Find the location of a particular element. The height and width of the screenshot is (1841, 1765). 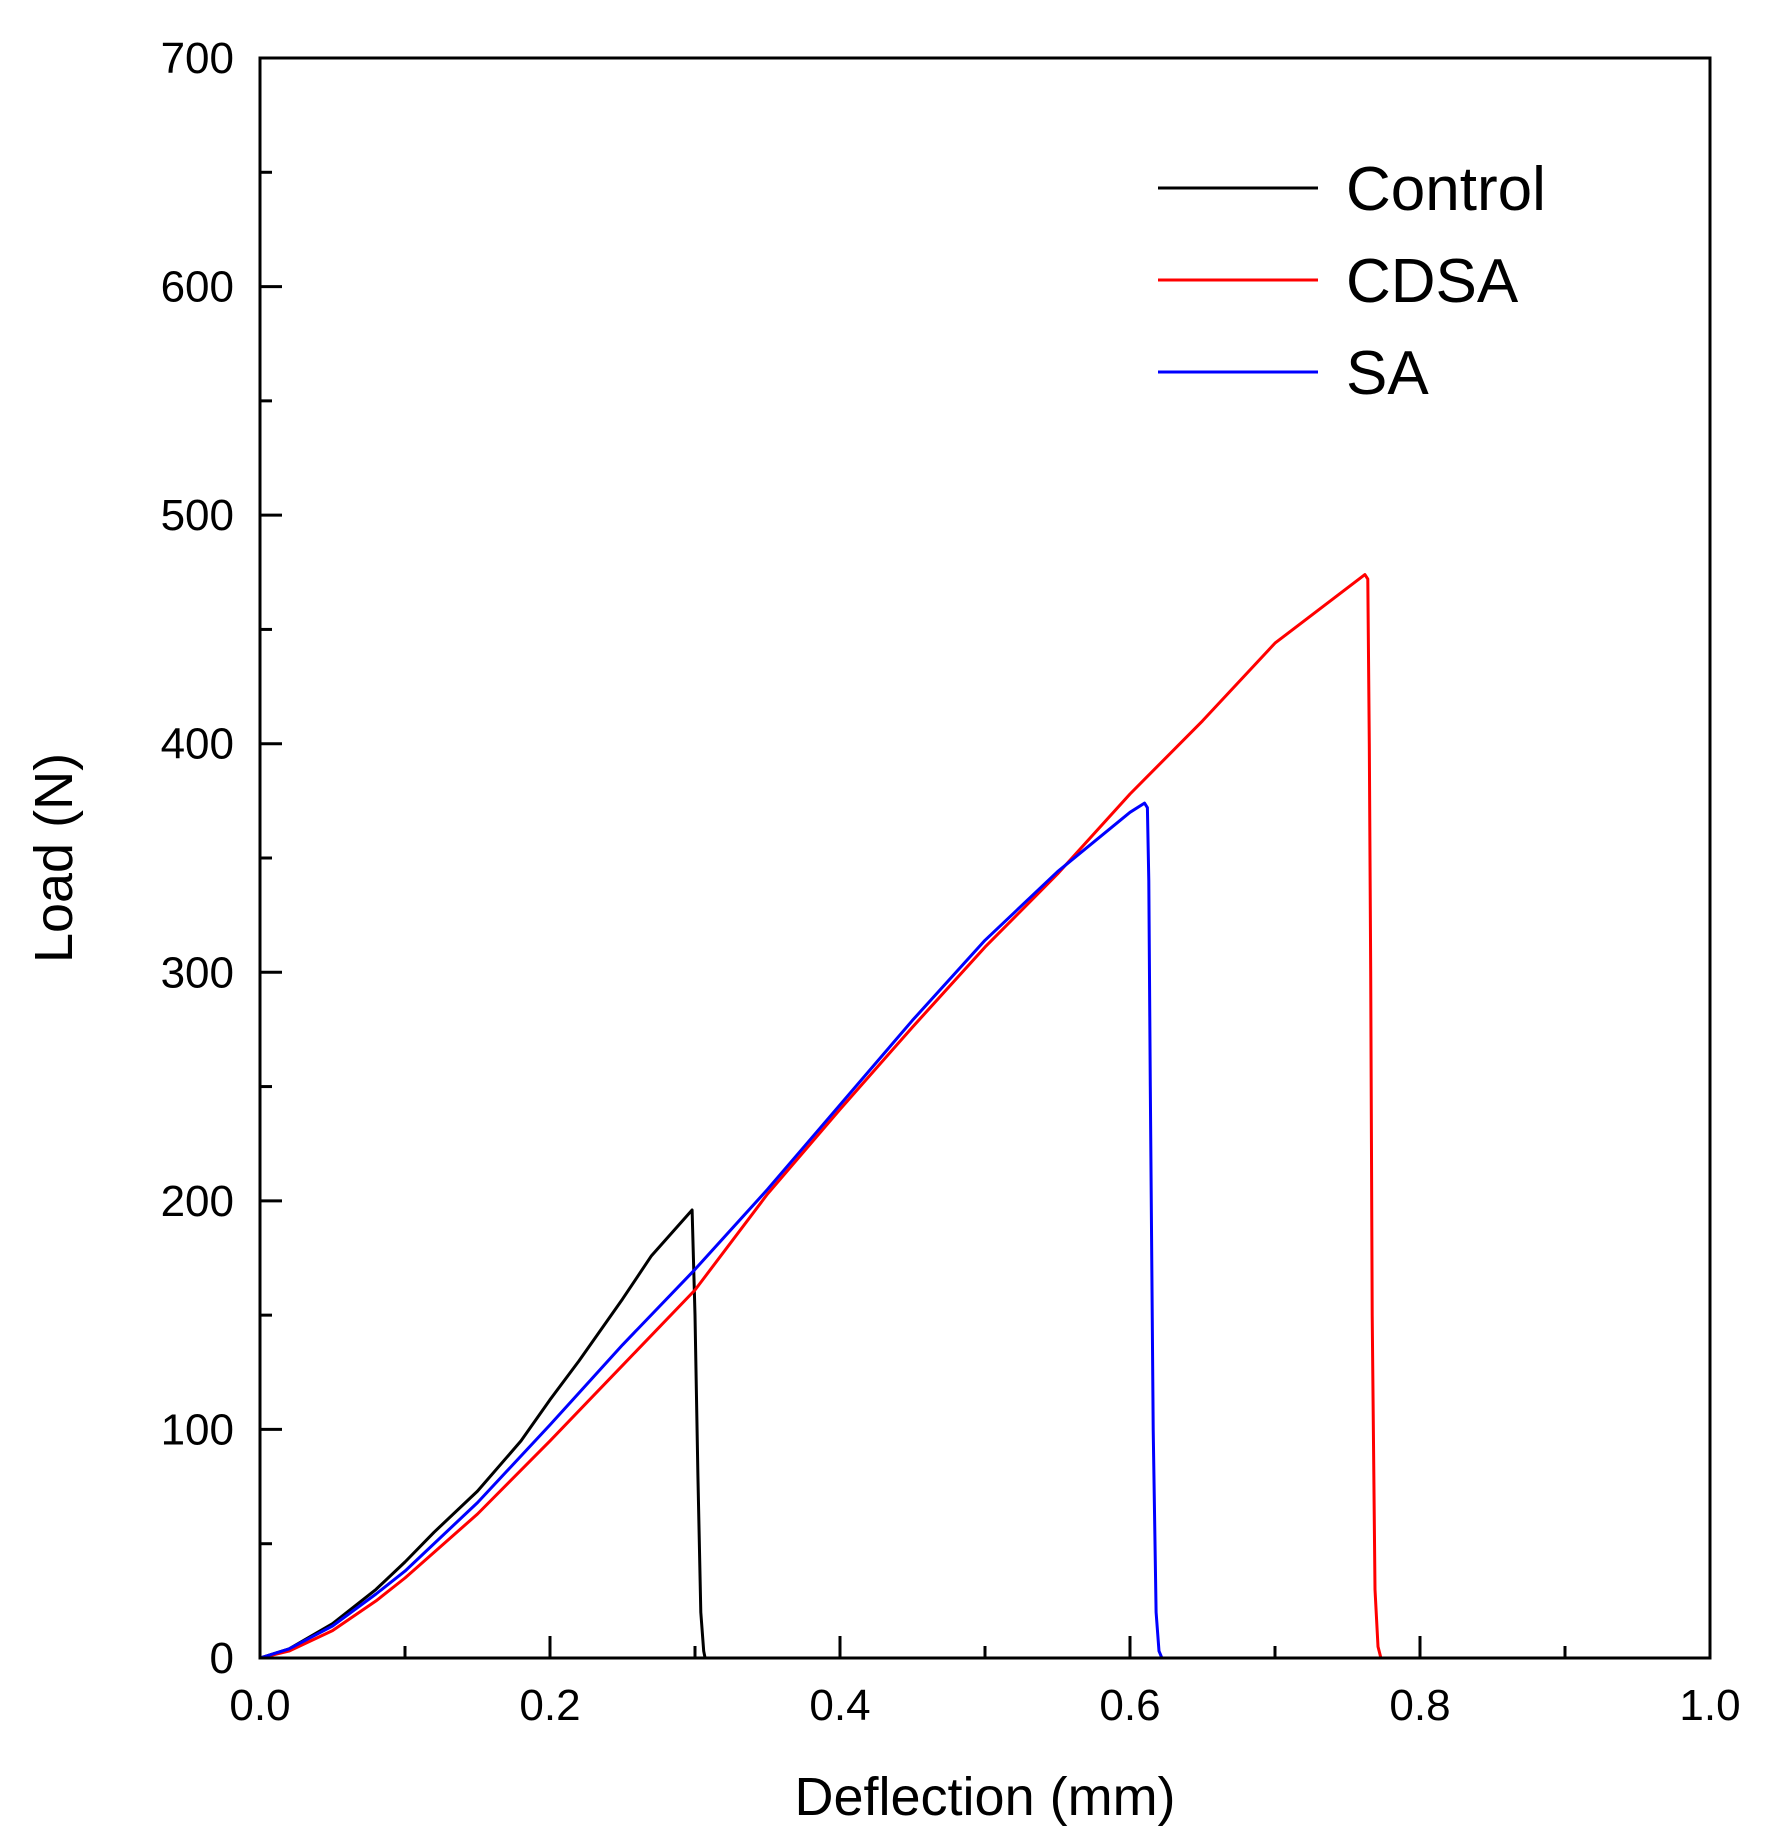

y-tick-label: 600 is located at coordinates (197, 287).